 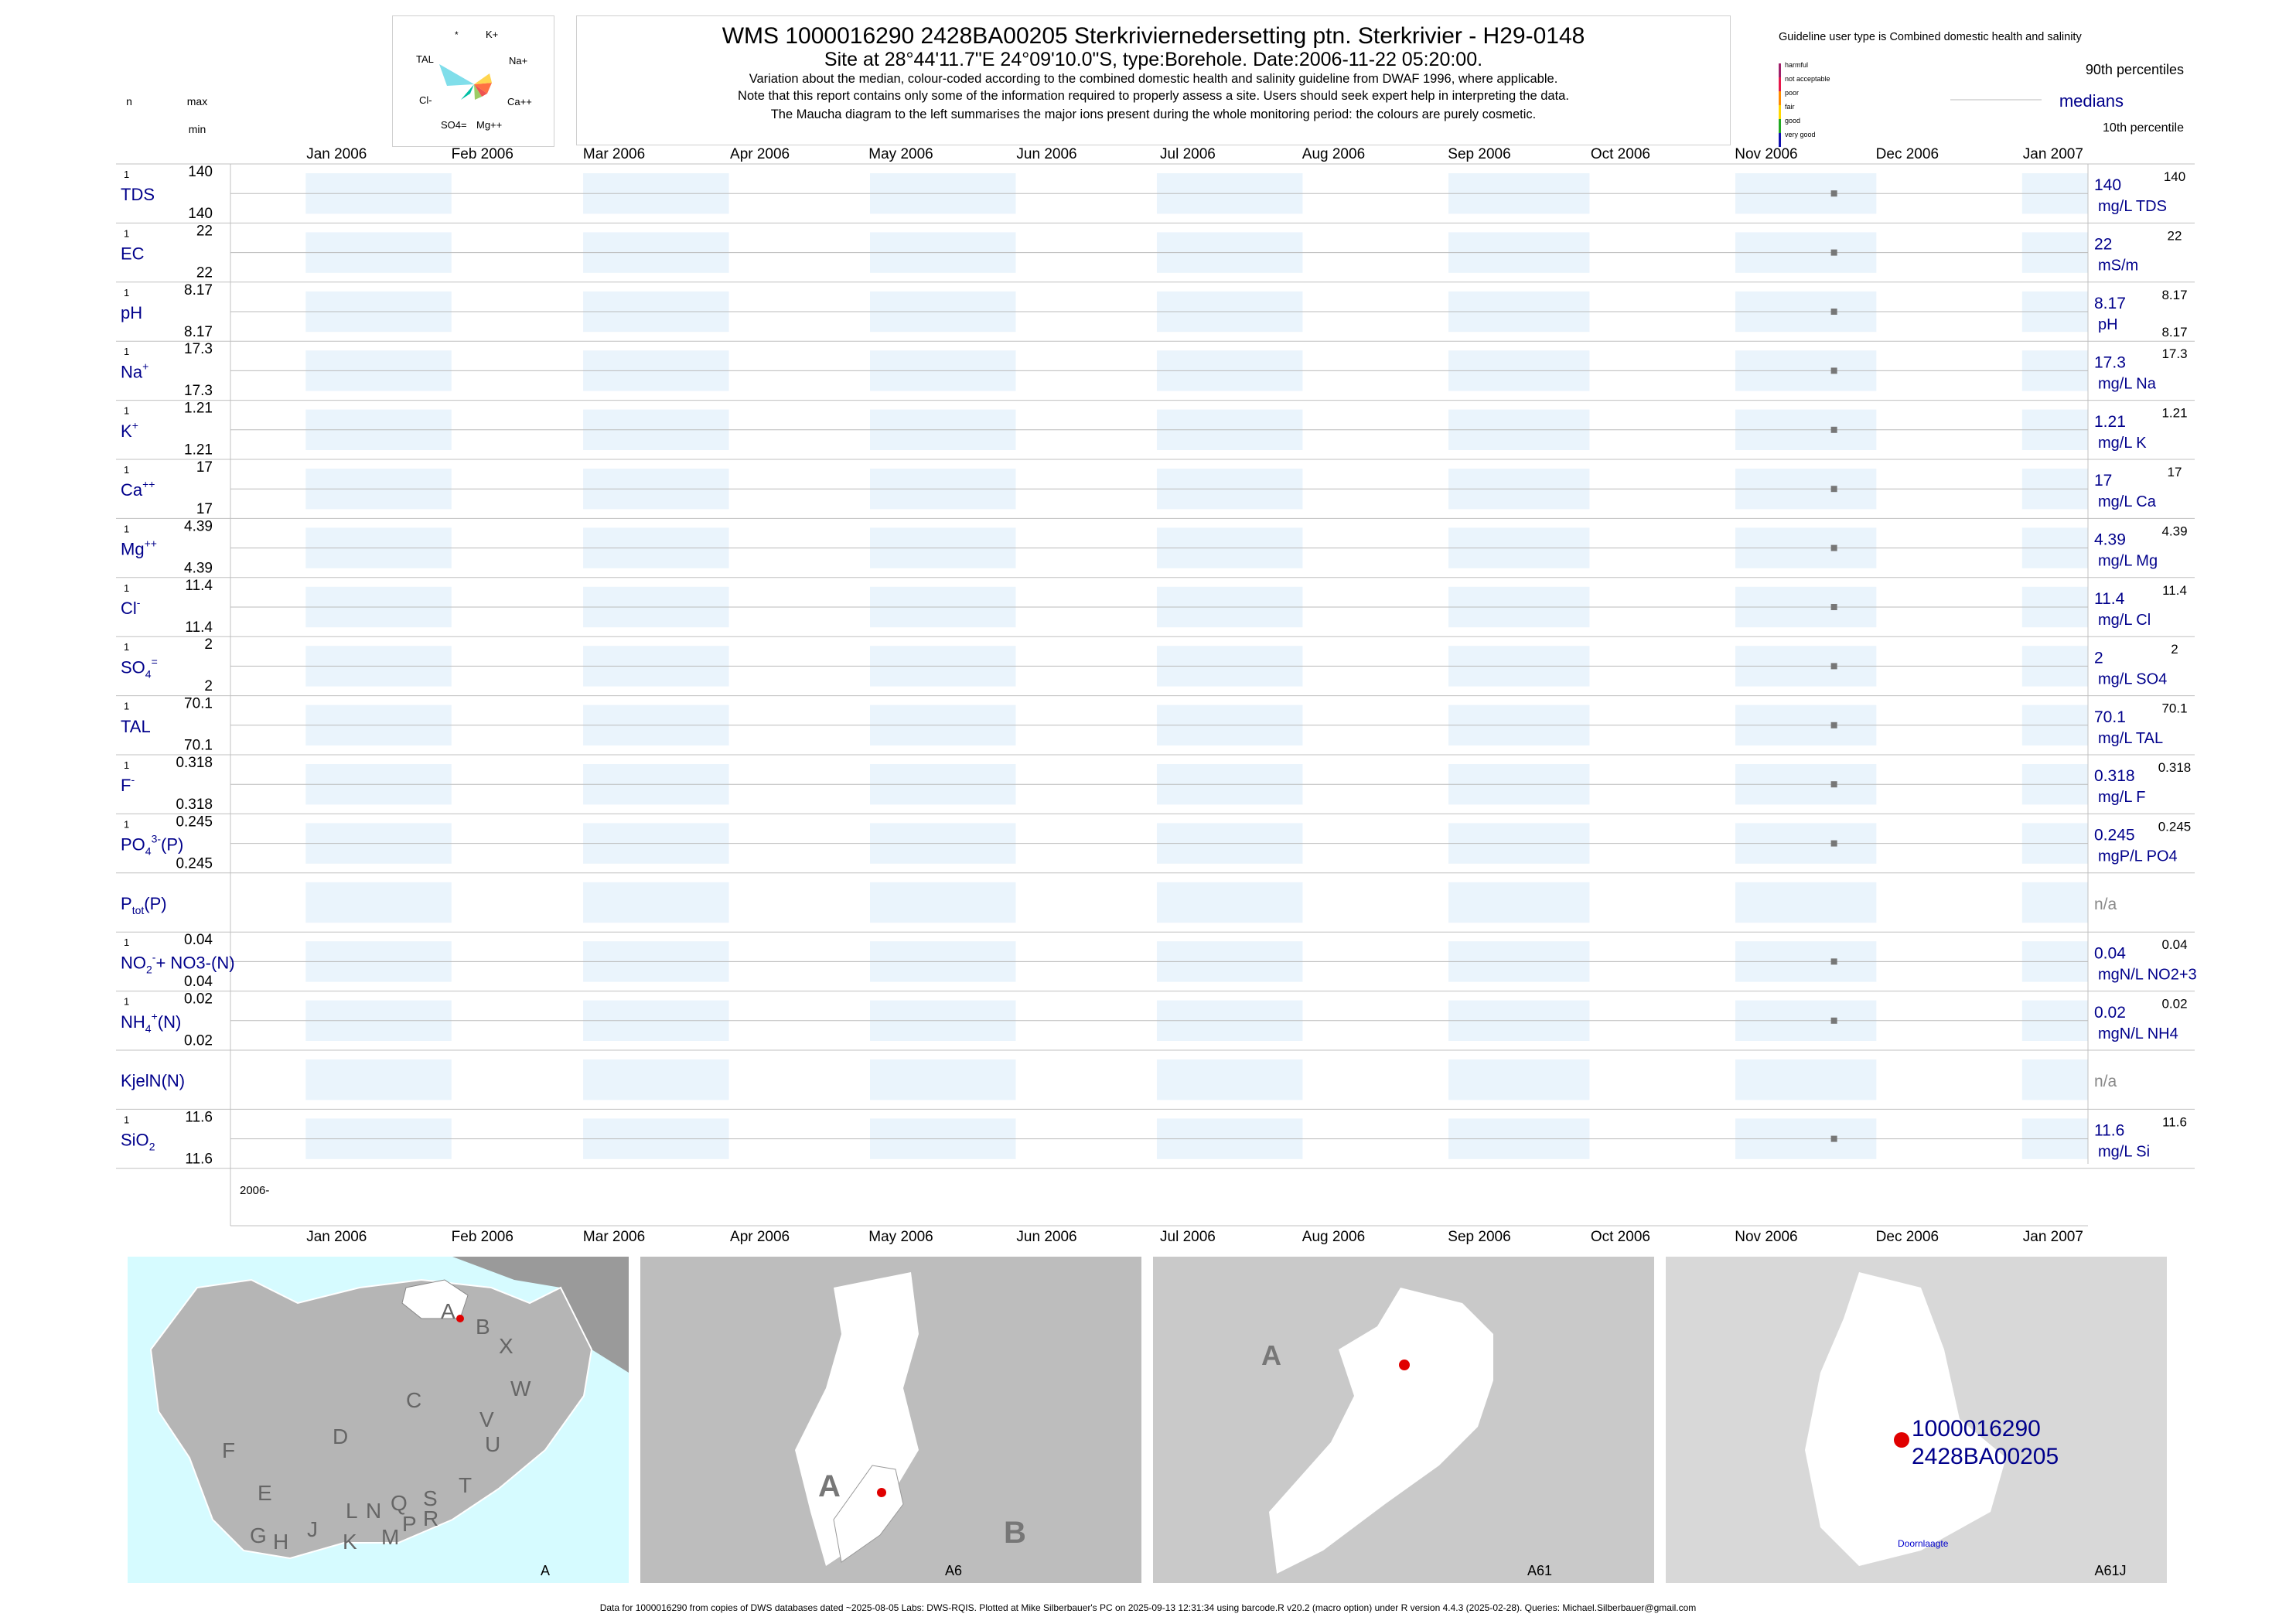 What do you see at coordinates (482, 1237) in the screenshot?
I see `x-tick-label-bottom: Feb 2006` at bounding box center [482, 1237].